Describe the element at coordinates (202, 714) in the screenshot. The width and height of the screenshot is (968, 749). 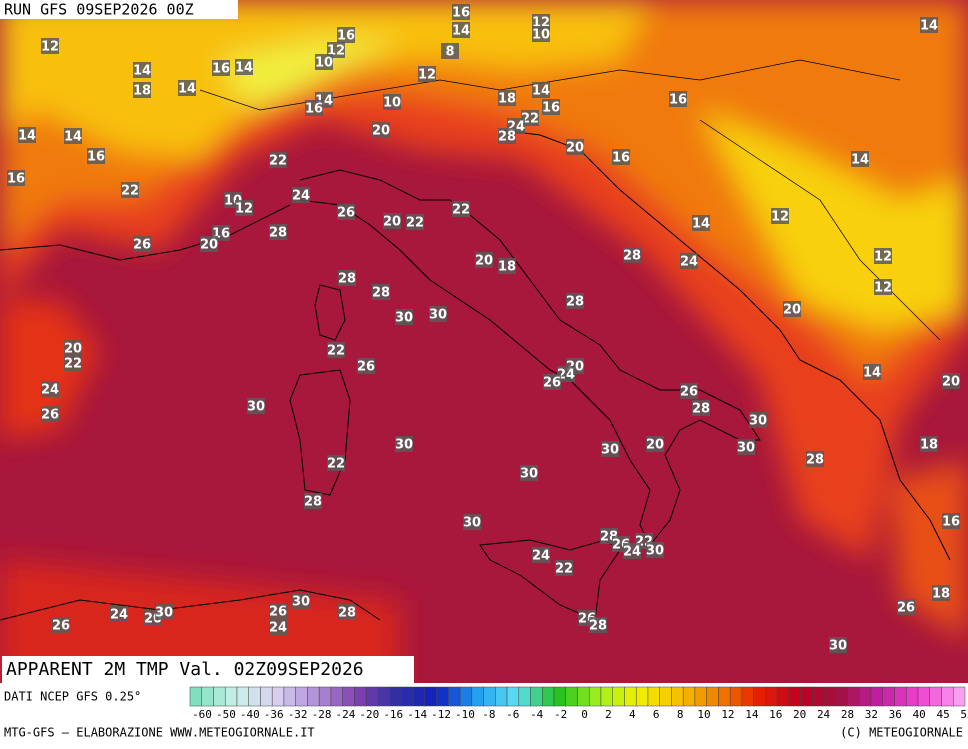
I see `colorbar-label: -60` at that location.